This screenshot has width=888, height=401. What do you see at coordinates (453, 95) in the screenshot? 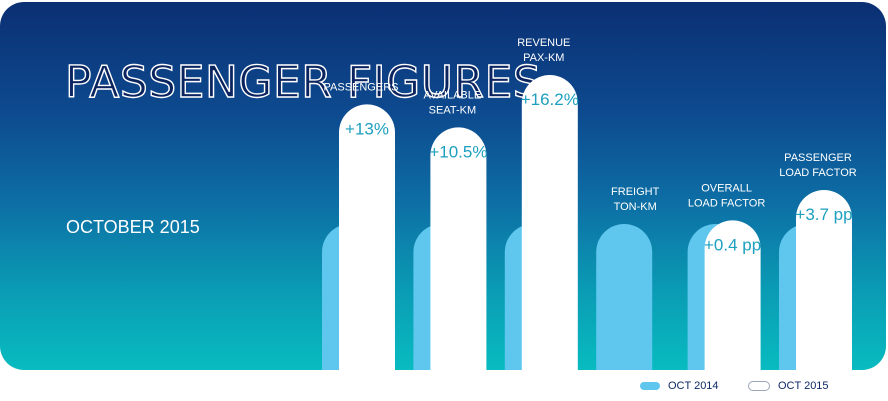
I see `category-label-1-0: AVAILABLE` at bounding box center [453, 95].